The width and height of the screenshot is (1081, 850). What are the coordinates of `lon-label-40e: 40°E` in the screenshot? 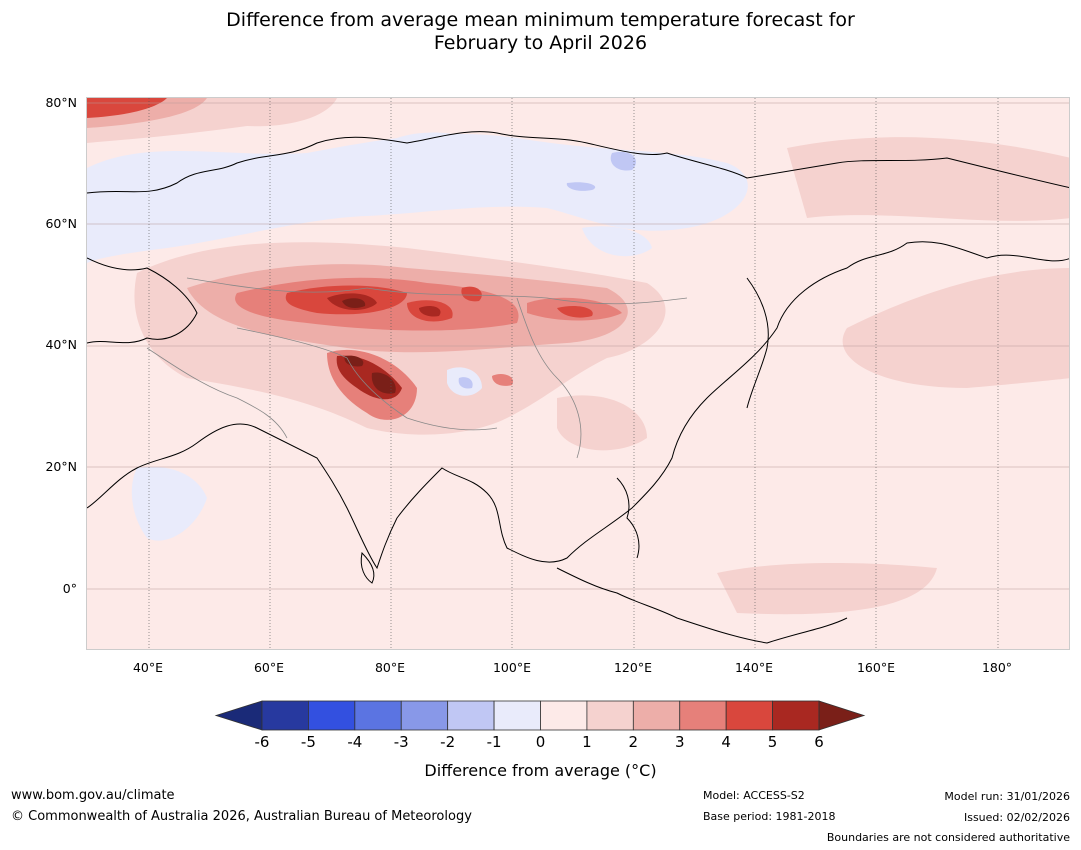 It's located at (148, 667).